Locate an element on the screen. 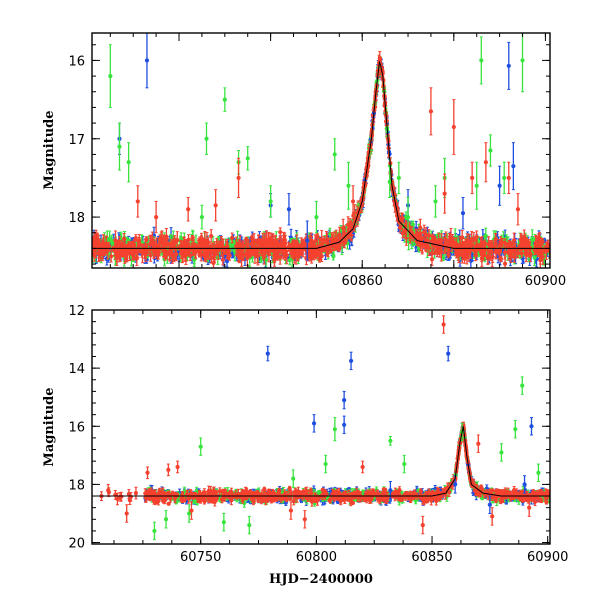 This screenshot has width=600, height=600. top-ylabel: Magnitude is located at coordinates (49, 149).